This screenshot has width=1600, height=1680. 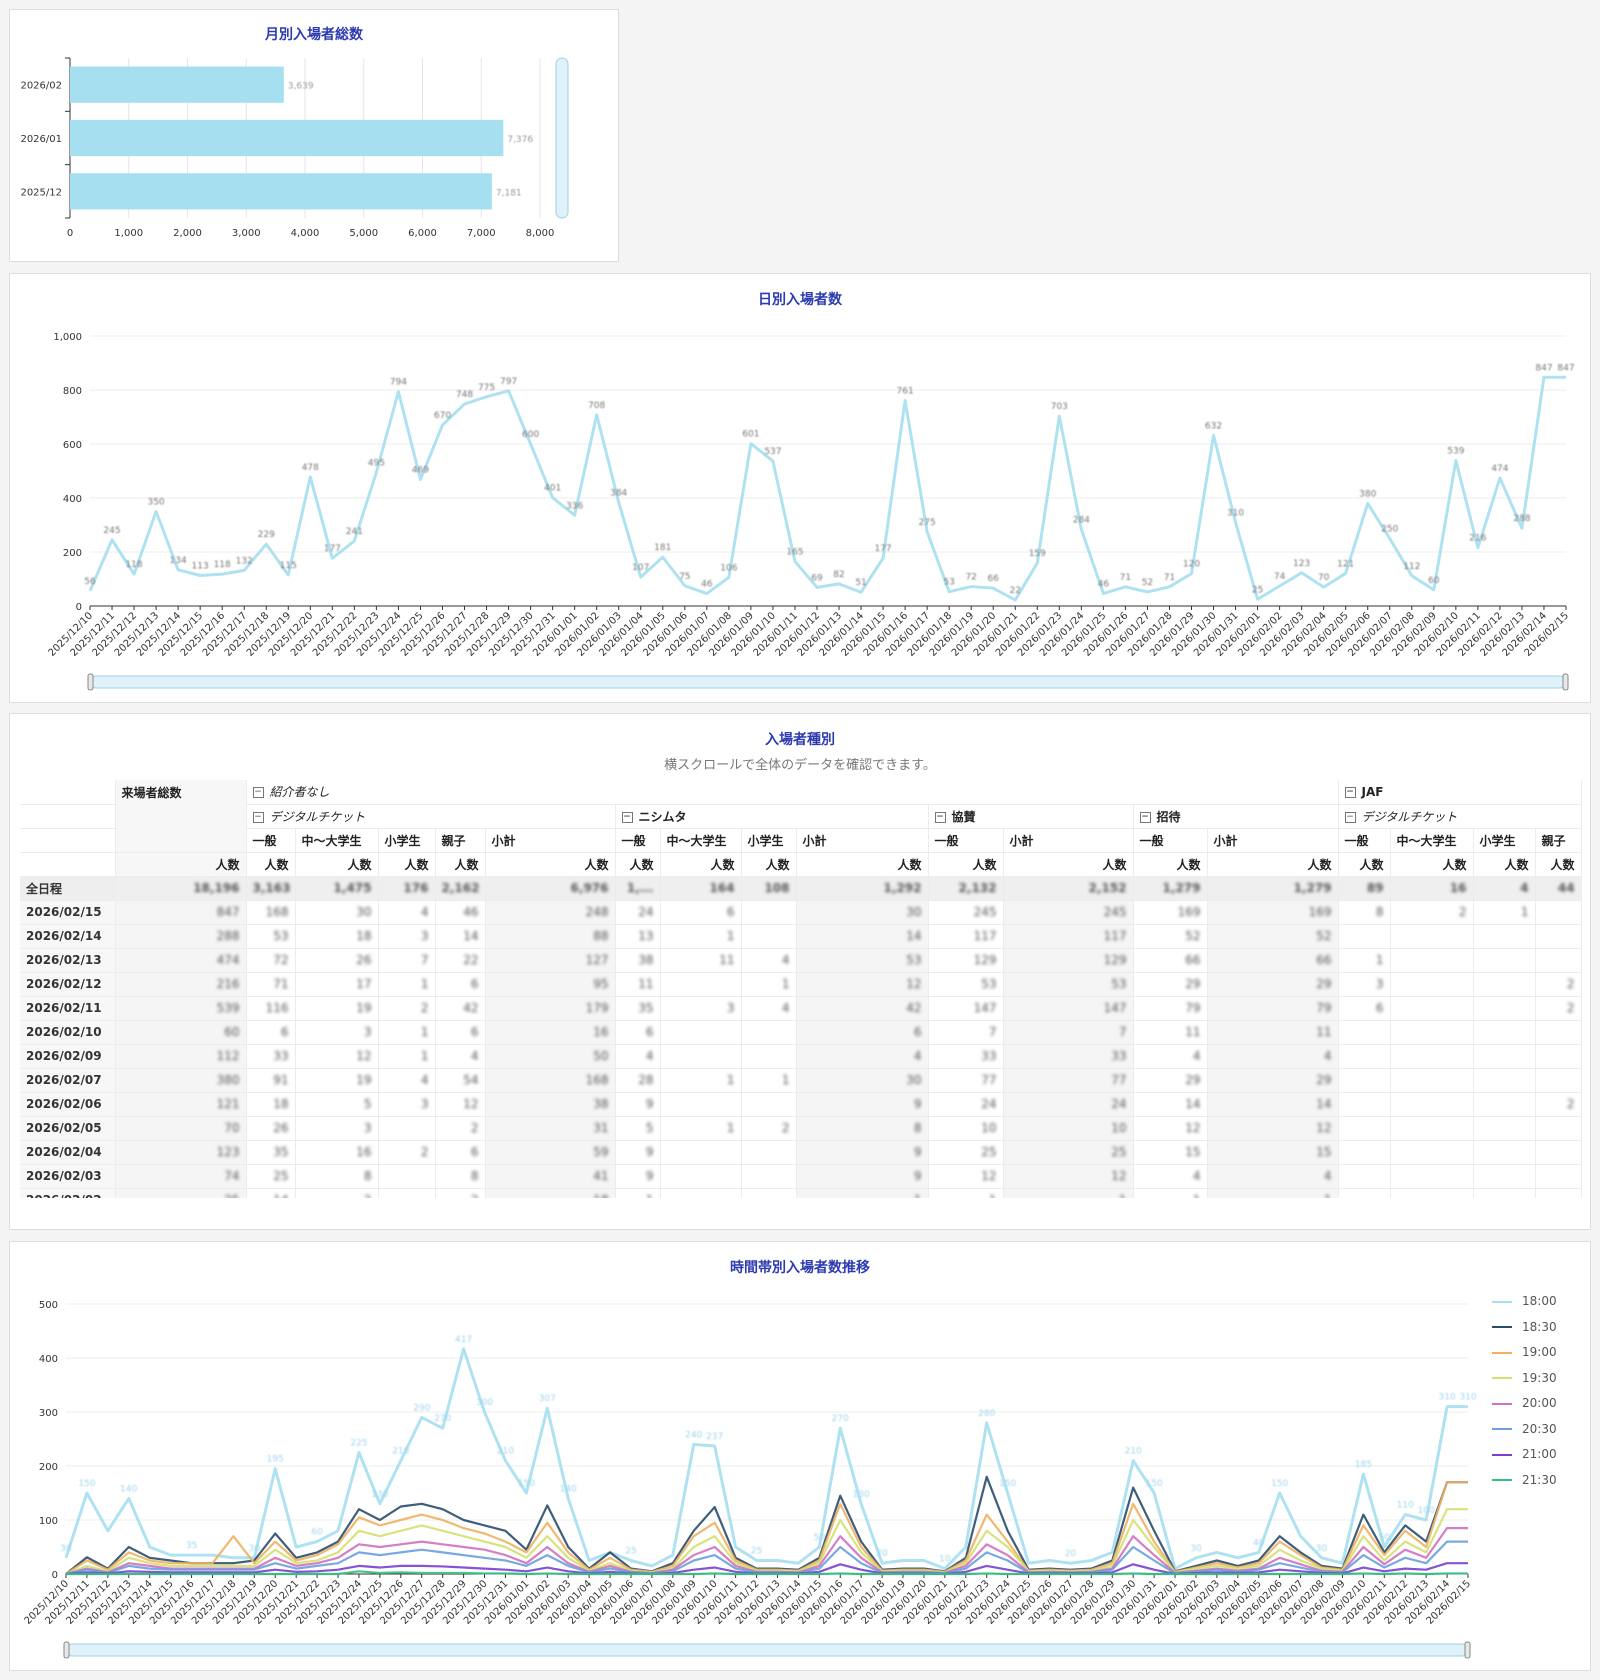 I want to click on x-tick-label: 8,000, so click(x=540, y=233).